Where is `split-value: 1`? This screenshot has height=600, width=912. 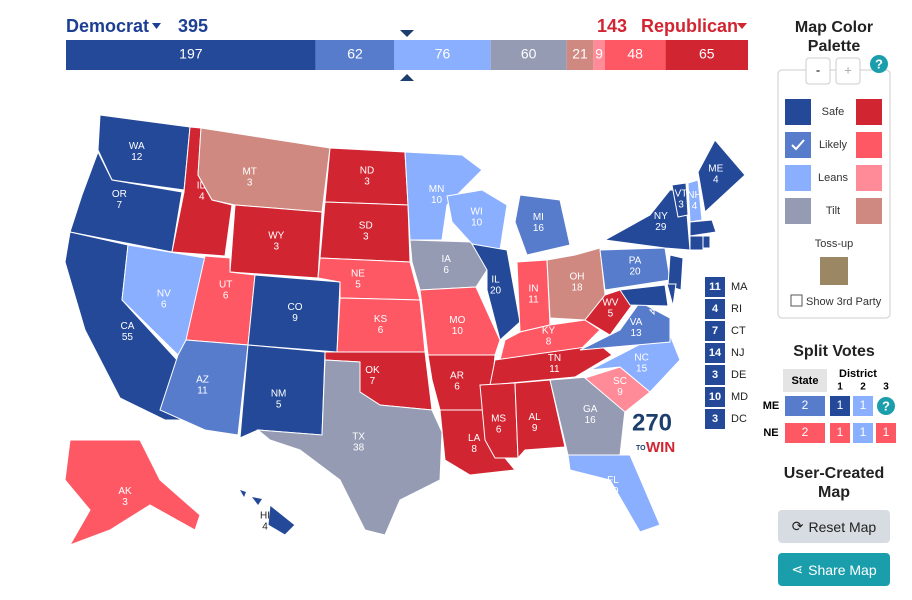 split-value: 1 is located at coordinates (840, 405).